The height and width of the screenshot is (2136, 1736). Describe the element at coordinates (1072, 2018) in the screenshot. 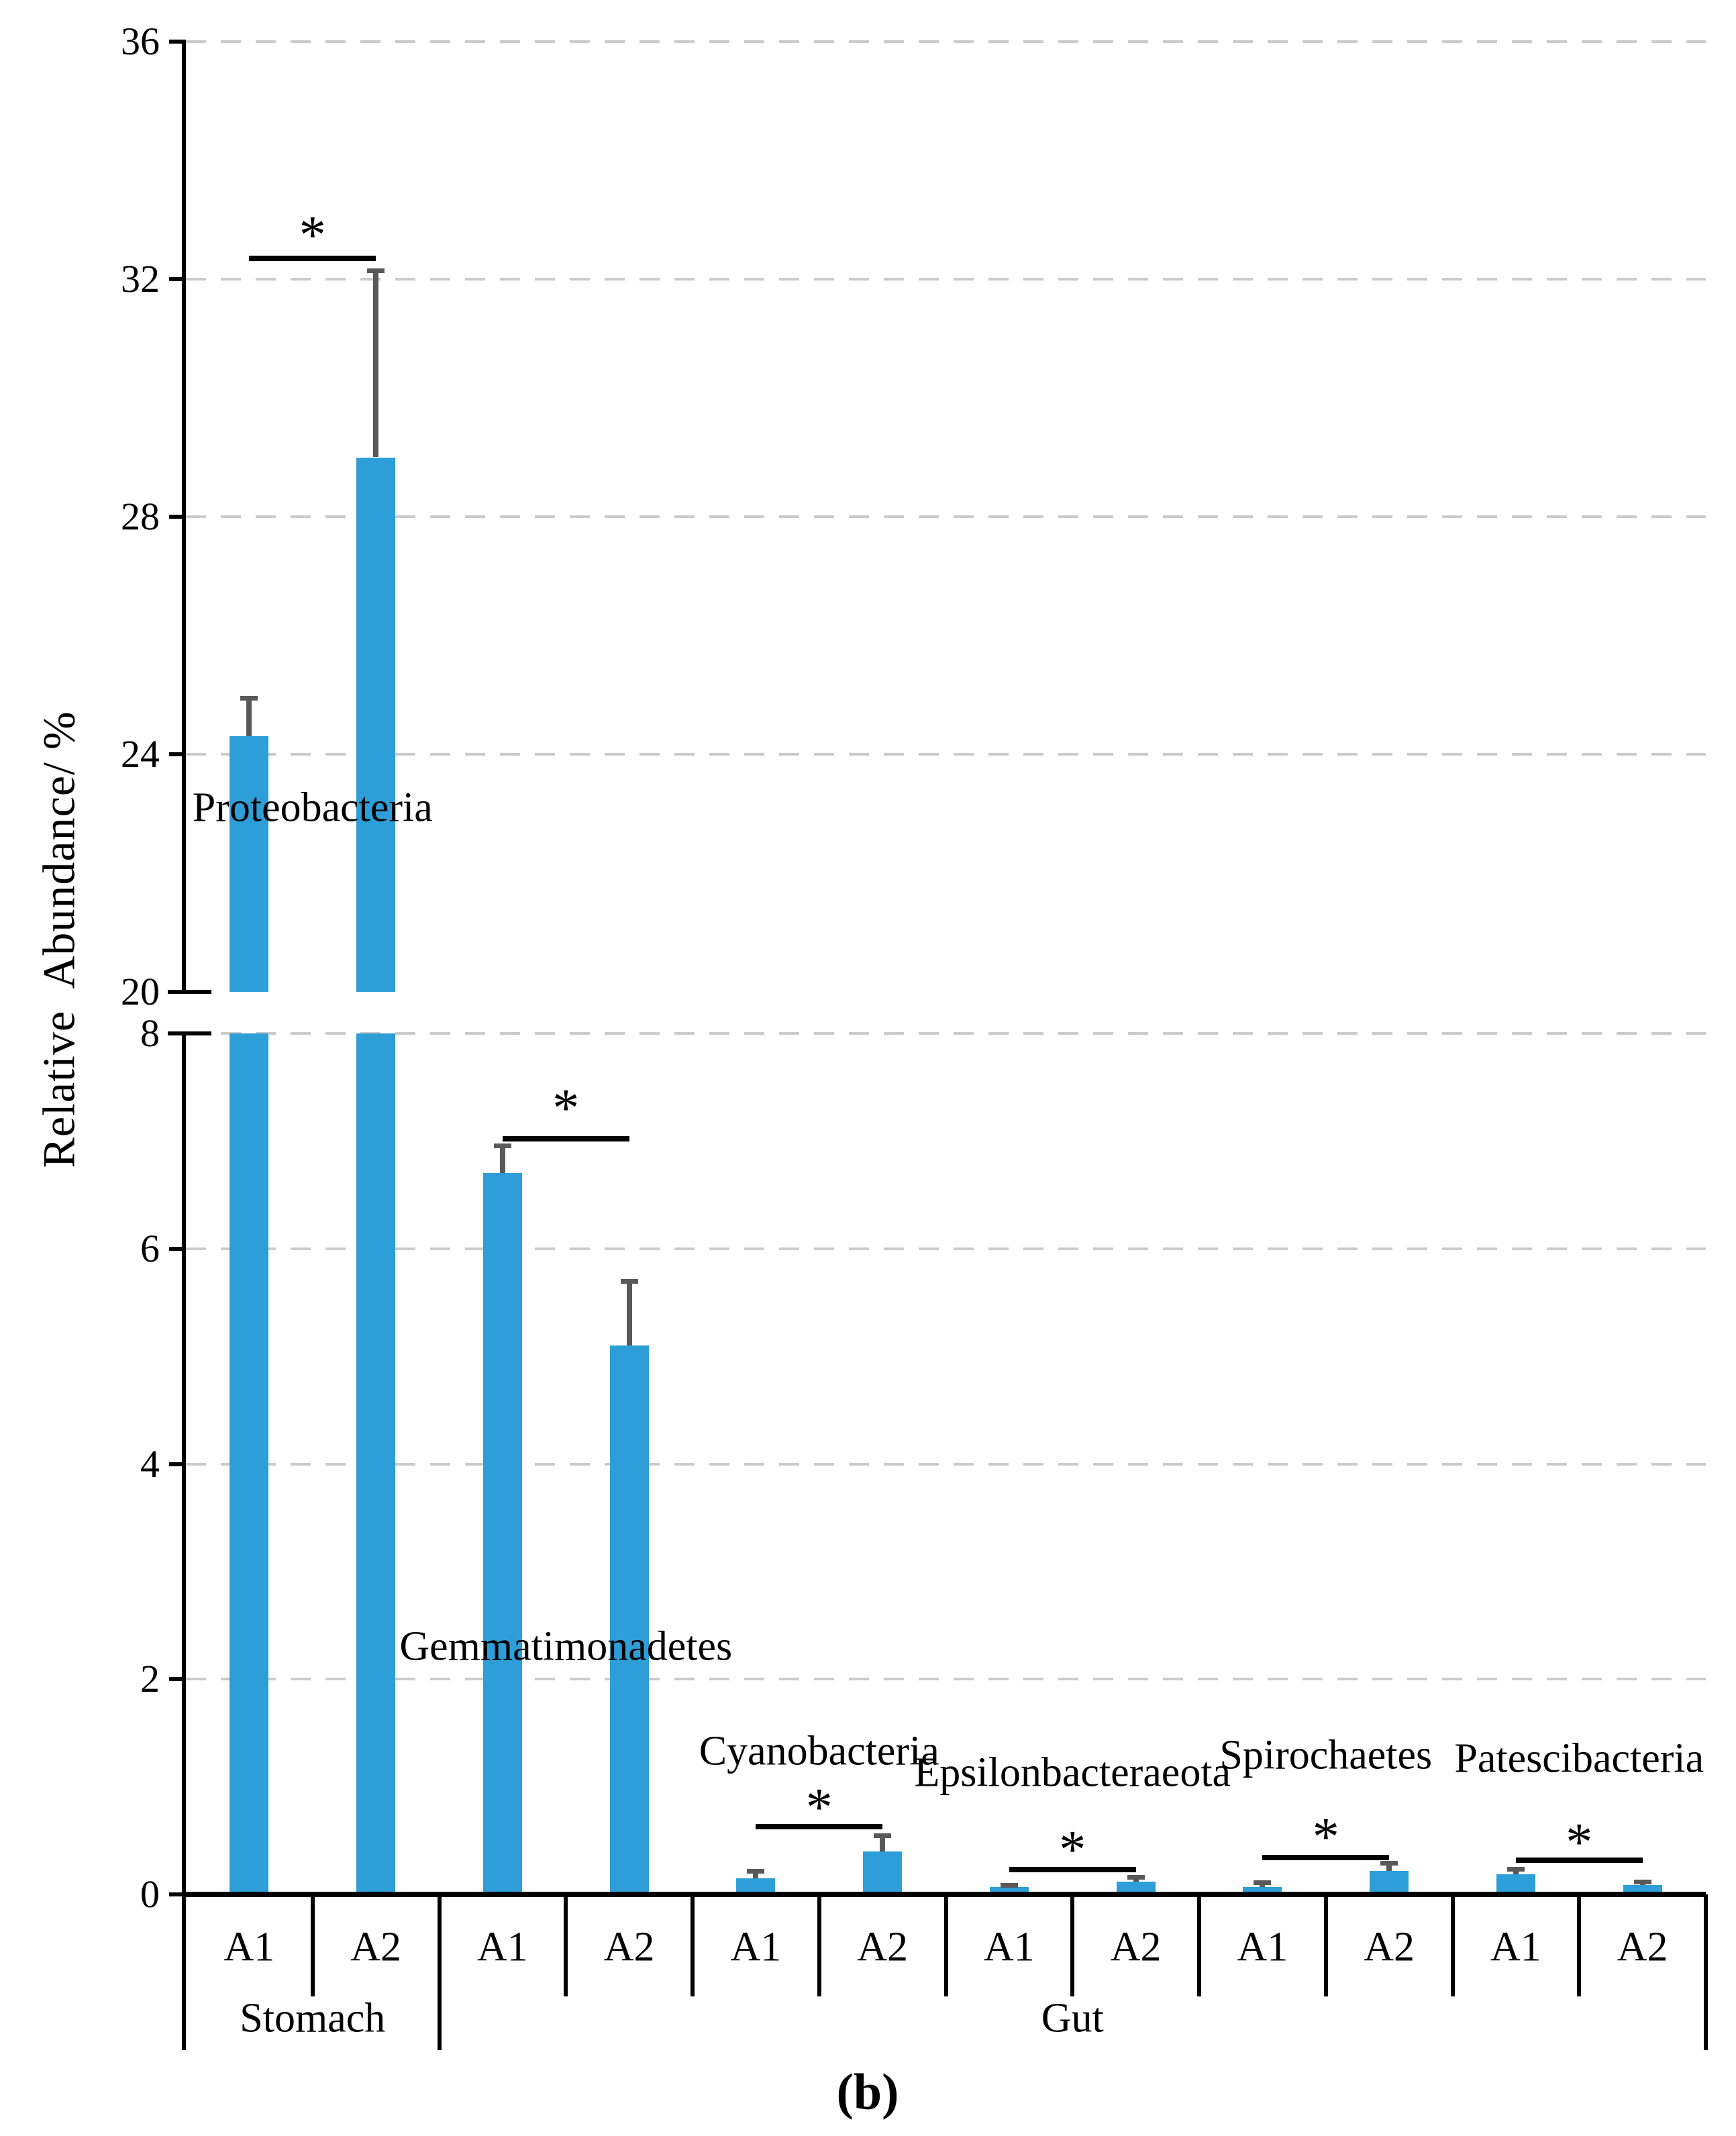

I see `group-label-gut: Gut` at that location.